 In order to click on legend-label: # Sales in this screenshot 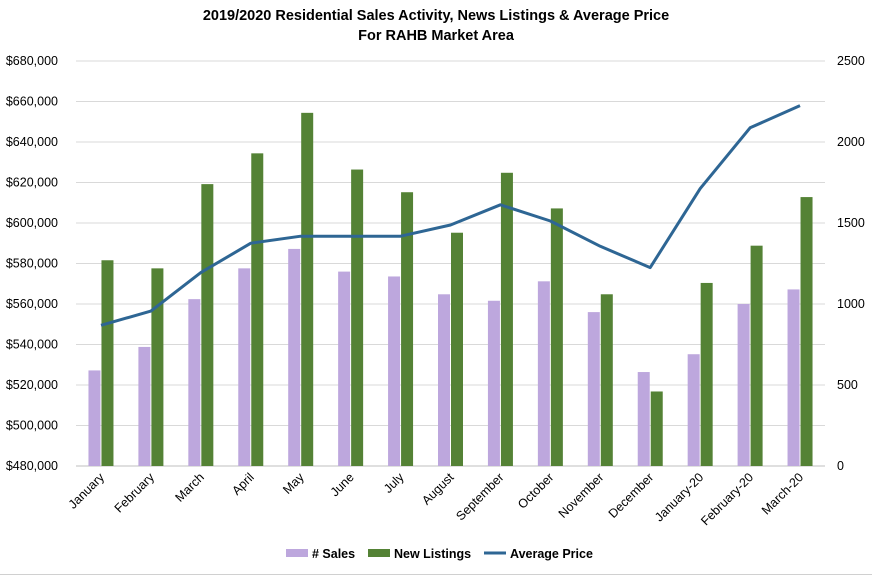, I will do `click(333, 554)`.